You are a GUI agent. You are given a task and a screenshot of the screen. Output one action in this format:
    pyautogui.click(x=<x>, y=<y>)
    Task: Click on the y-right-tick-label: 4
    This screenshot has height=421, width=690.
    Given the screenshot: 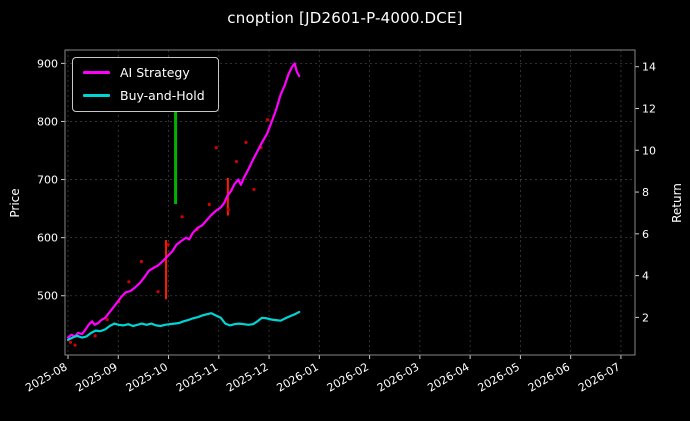 What is the action you would take?
    pyautogui.click(x=645, y=276)
    